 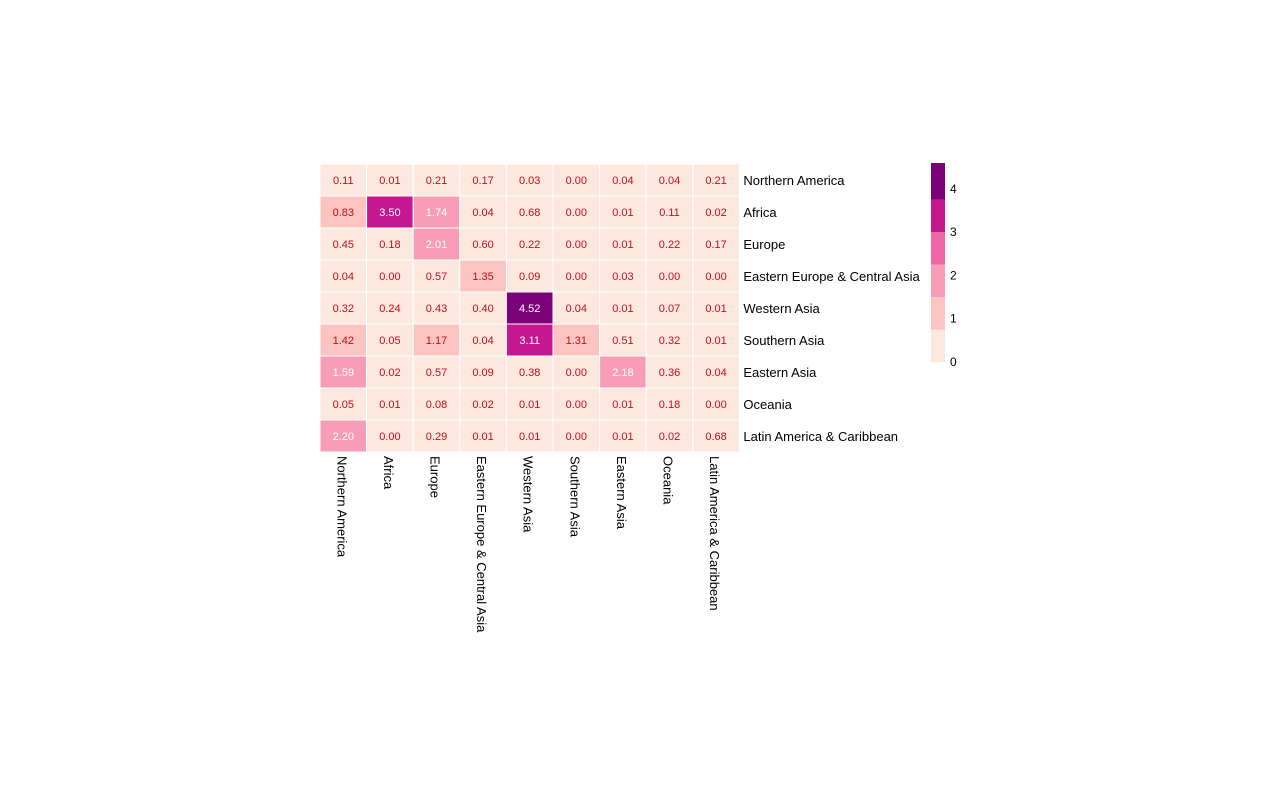 I want to click on cell-value-label: 0.17, so click(x=482, y=181).